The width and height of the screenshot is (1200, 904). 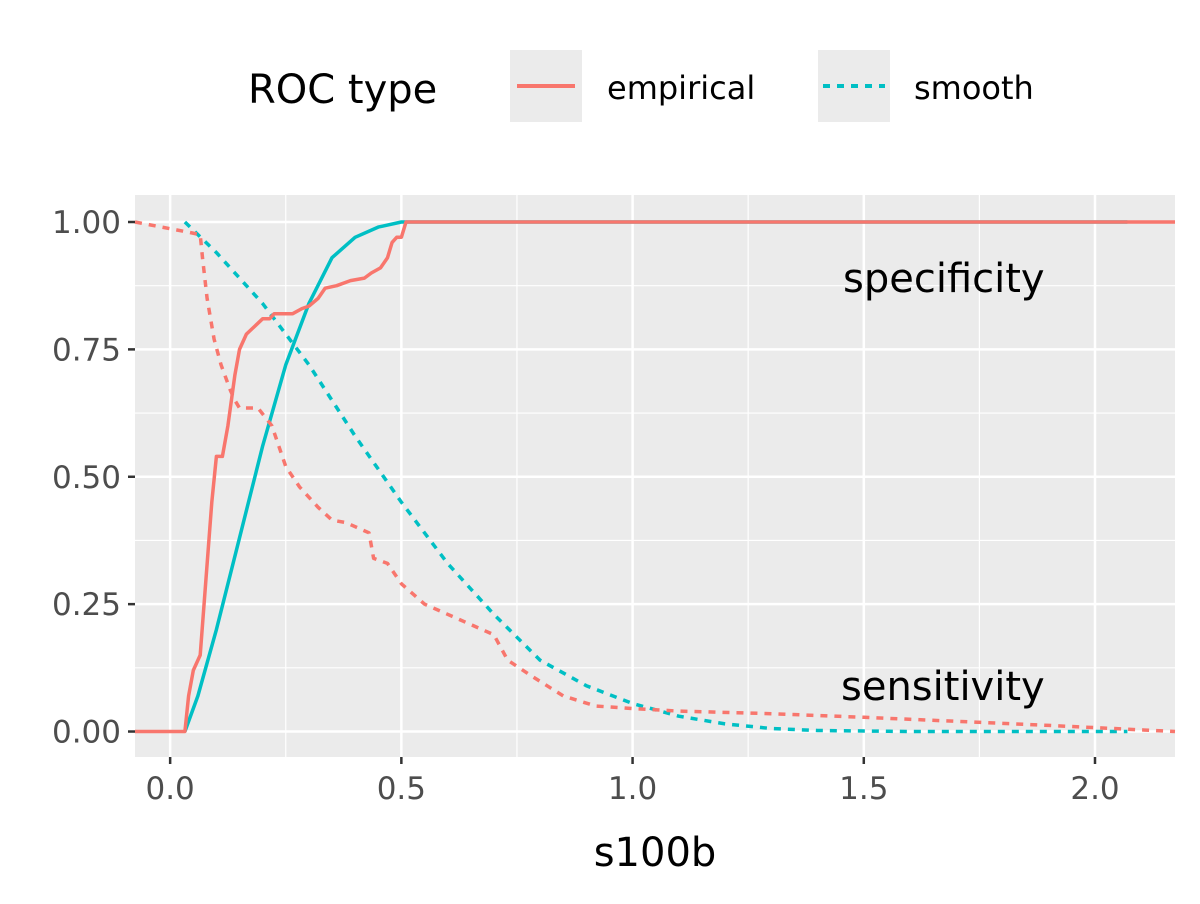 I want to click on legend: ROC type empirical smooth, so click(x=641, y=86).